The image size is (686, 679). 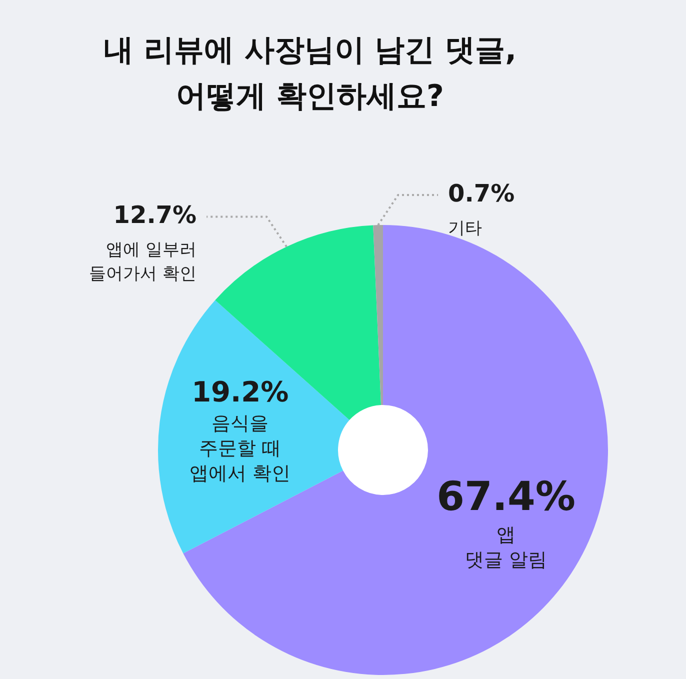 I want to click on slice-label: 앱 댓글 알림, so click(x=506, y=547).